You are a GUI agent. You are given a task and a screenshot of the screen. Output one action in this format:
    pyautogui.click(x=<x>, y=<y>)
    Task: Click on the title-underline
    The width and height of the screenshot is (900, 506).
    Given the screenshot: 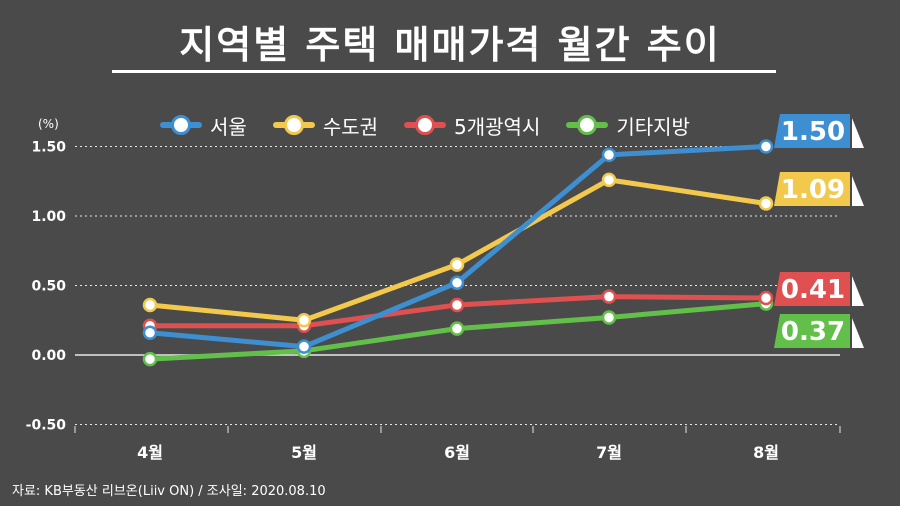 What is the action you would take?
    pyautogui.click(x=444, y=71)
    